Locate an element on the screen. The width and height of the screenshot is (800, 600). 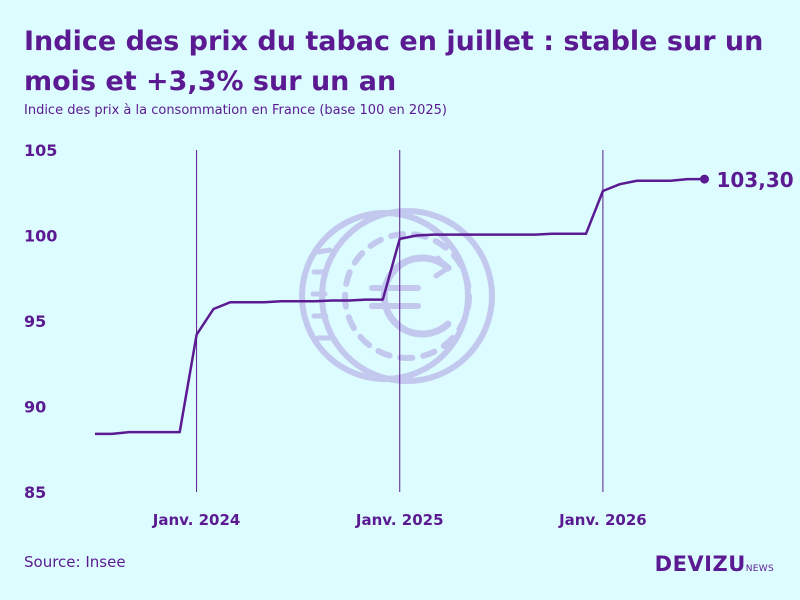
logo-sub-text: NEWS is located at coordinates (759, 569).